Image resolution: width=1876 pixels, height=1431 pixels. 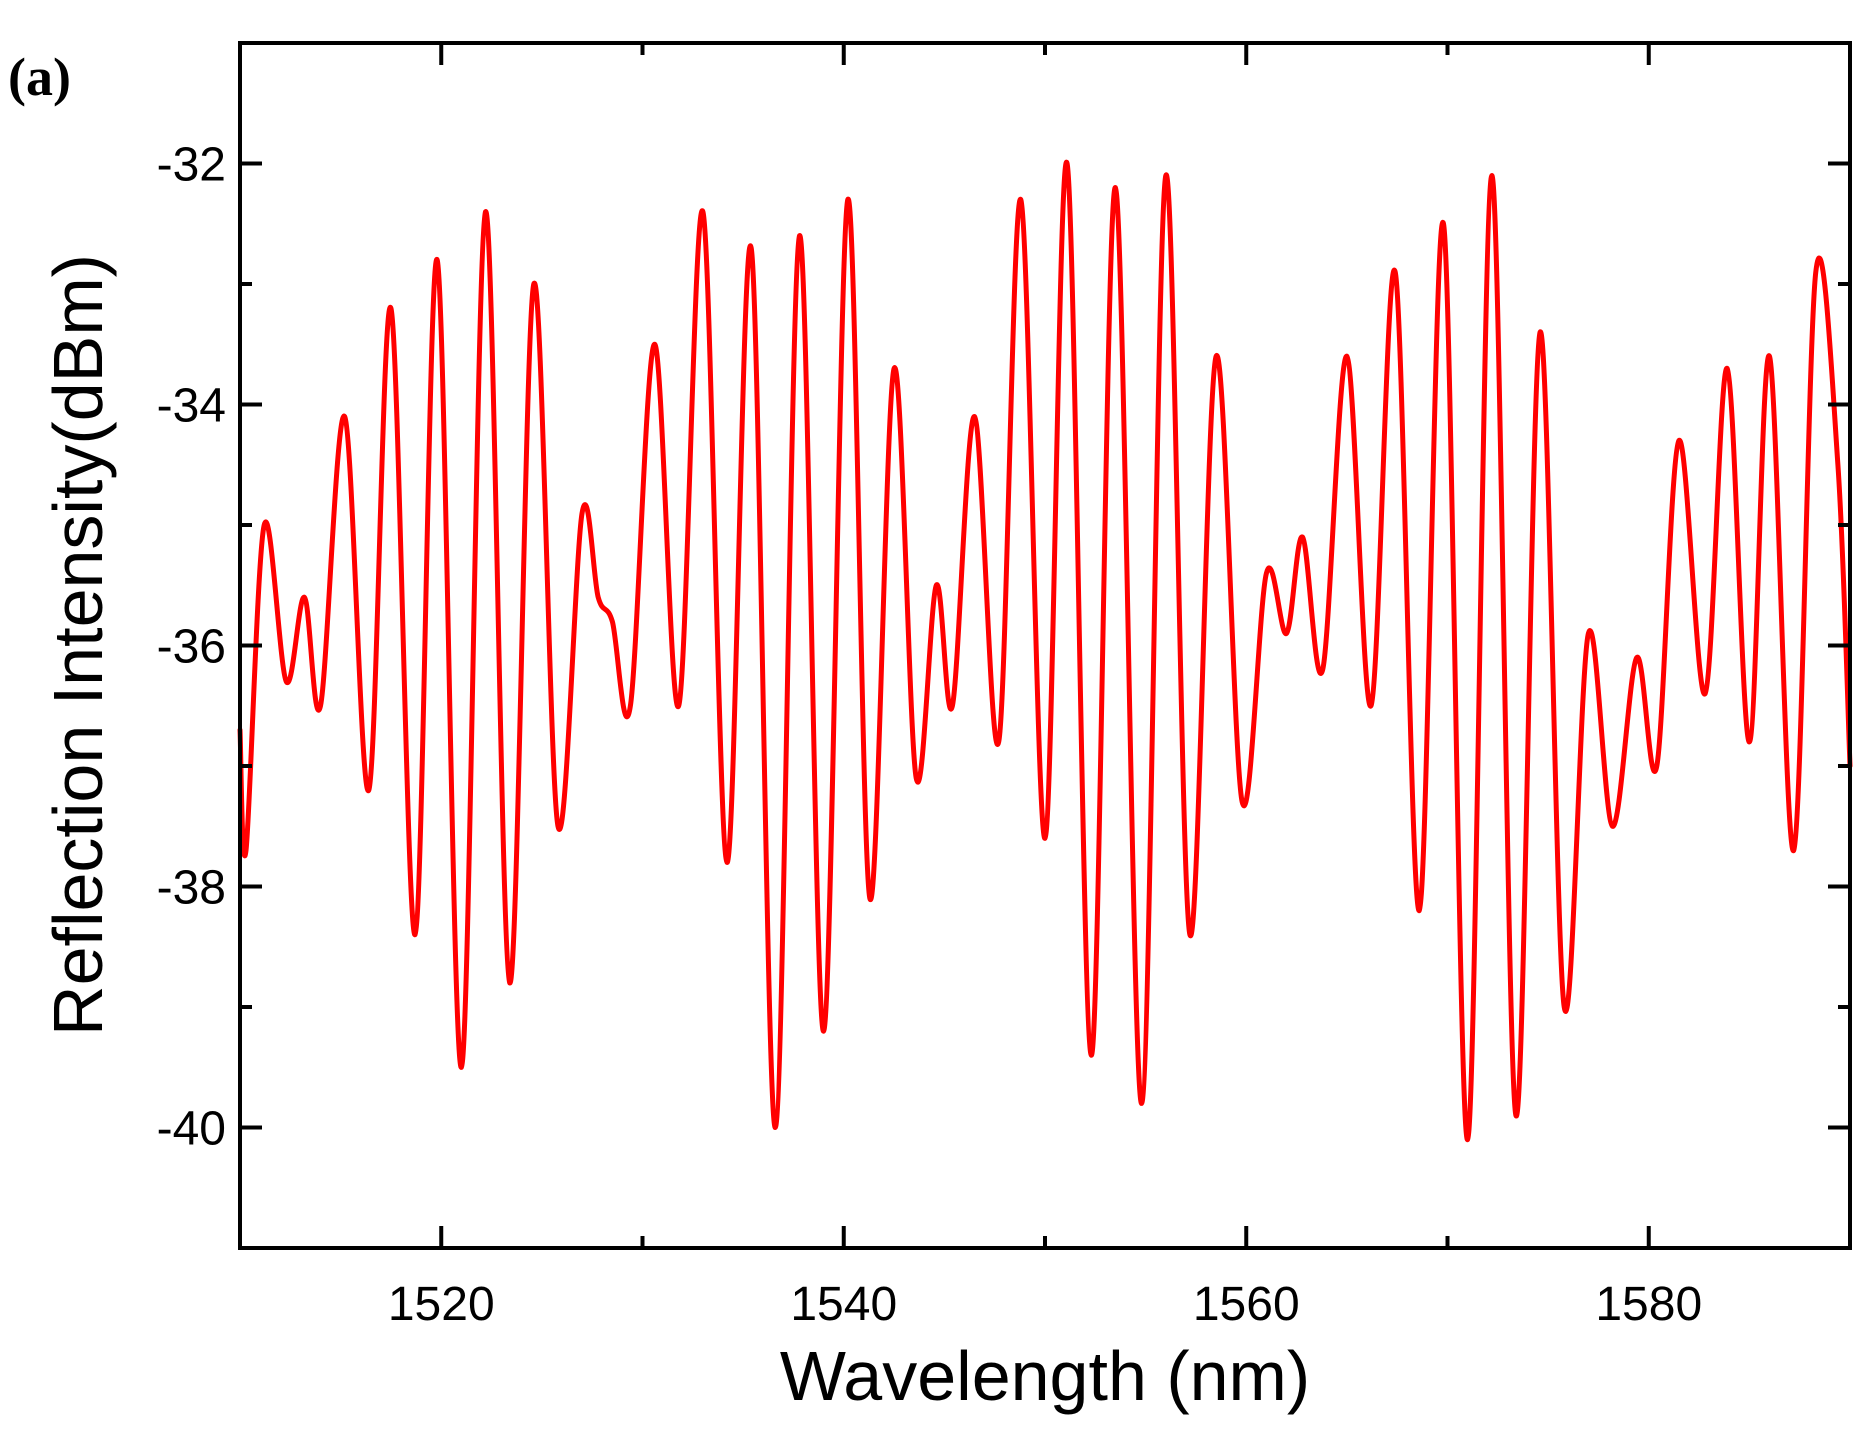 I want to click on y-tick-label: -40, so click(x=191, y=1129).